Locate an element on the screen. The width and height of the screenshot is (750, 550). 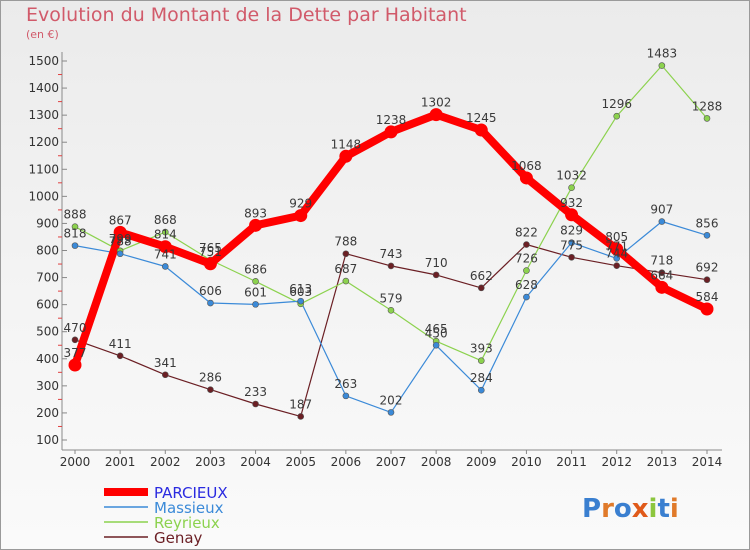
data-label: 710 is located at coordinates (436, 263).